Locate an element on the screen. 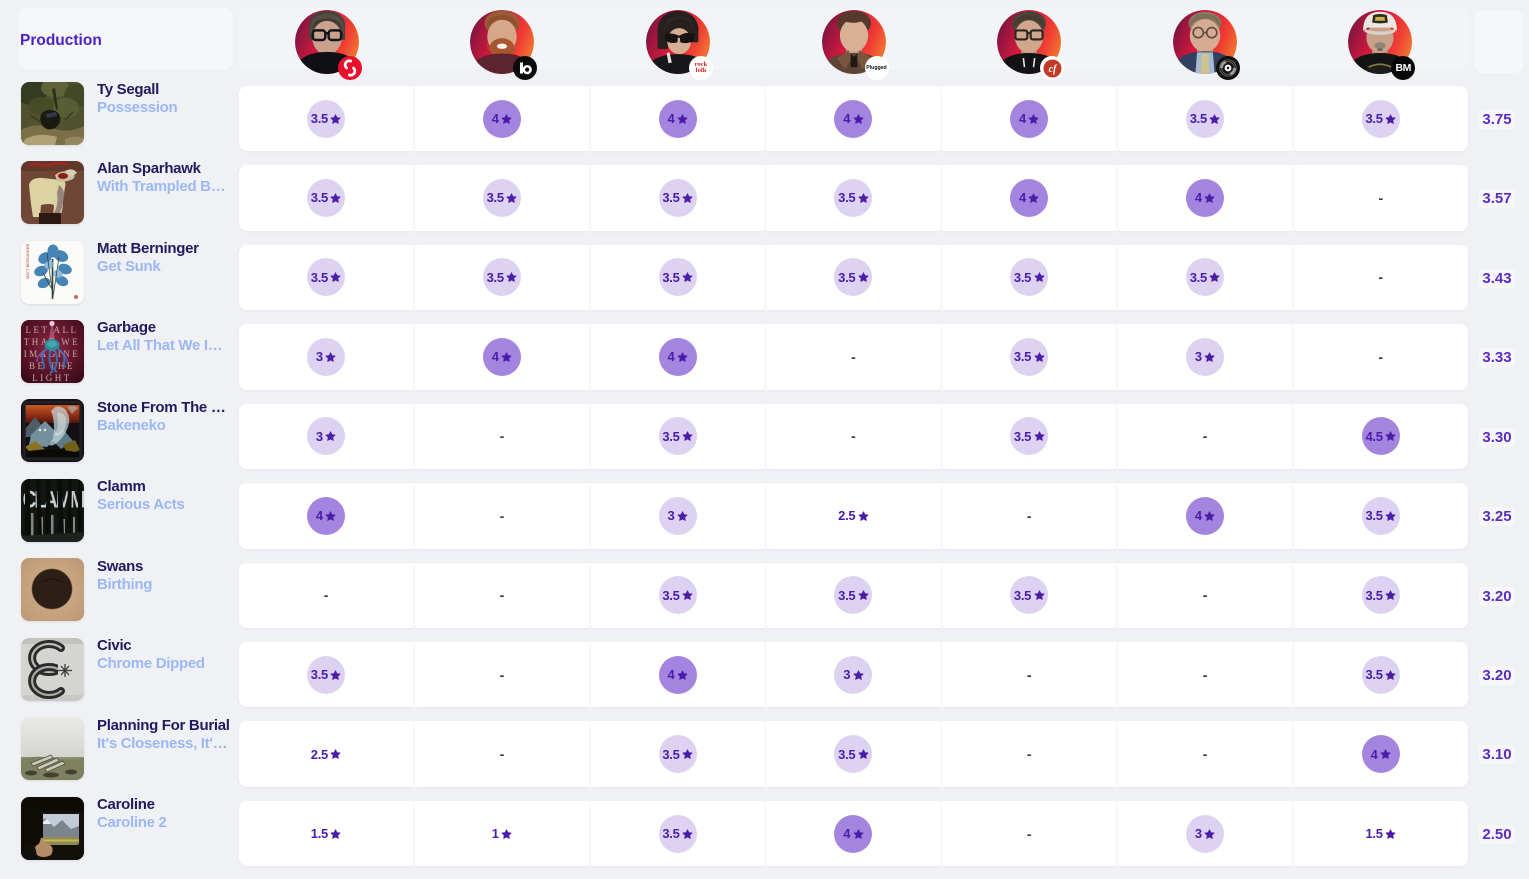 This screenshot has height=879, width=1529. svg-text: IMAGINE is located at coordinates (52, 354).